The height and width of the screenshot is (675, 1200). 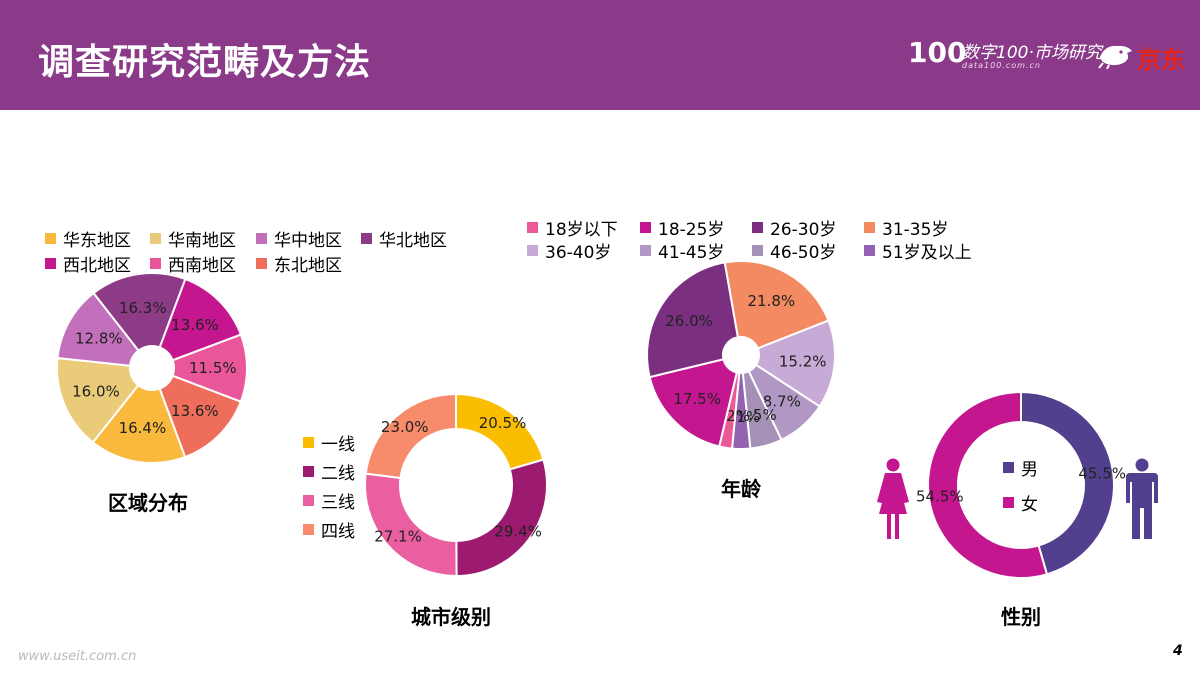 I want to click on age-value-label-1: 17.5%, so click(x=697, y=399).